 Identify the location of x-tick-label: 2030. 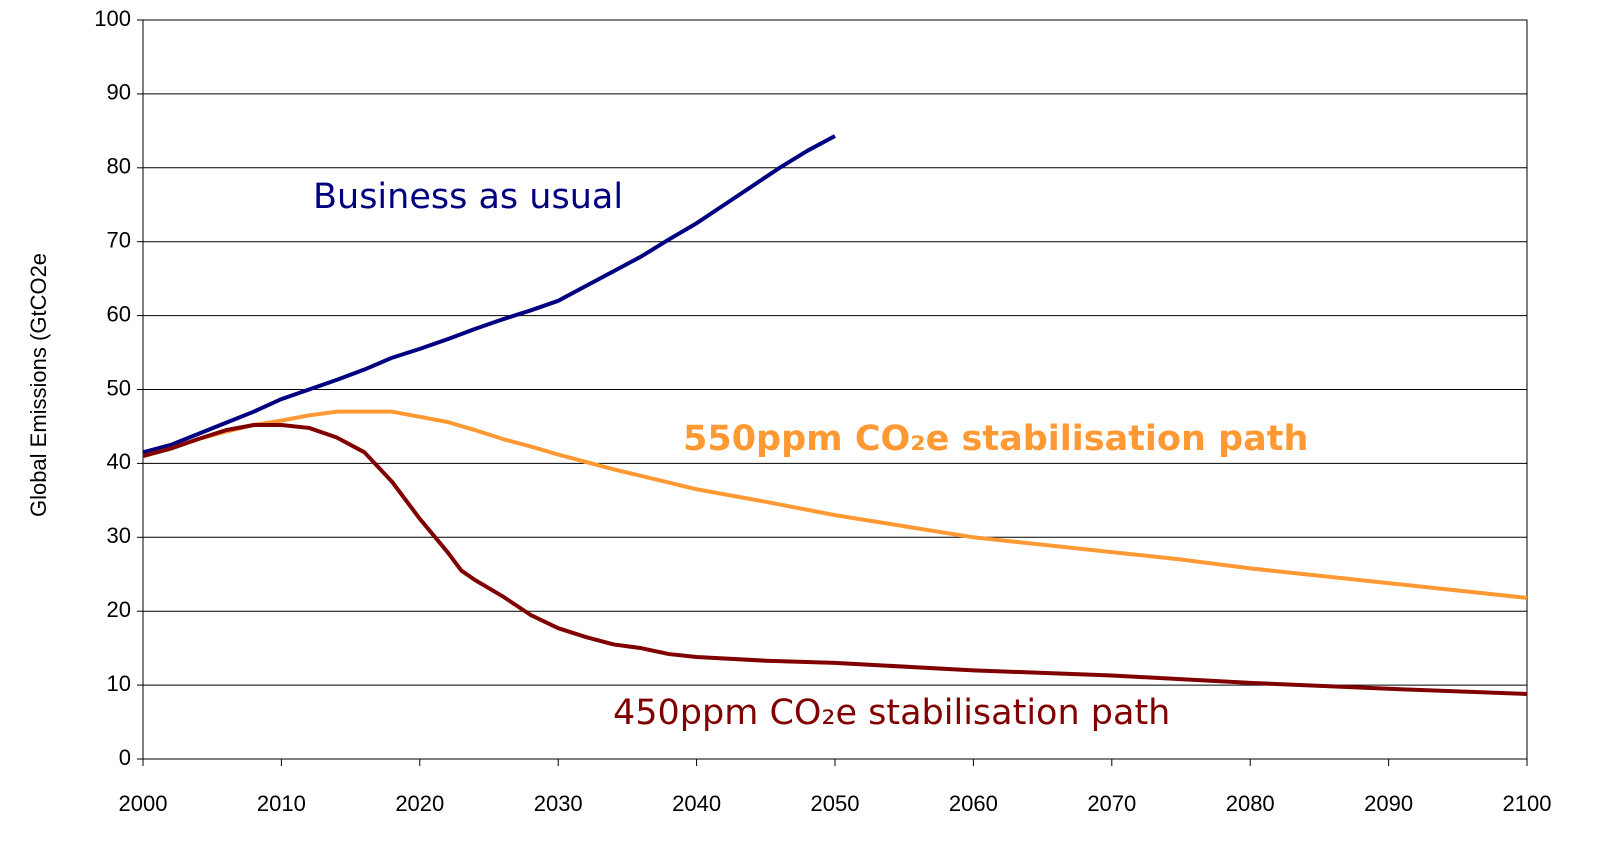
(558, 803).